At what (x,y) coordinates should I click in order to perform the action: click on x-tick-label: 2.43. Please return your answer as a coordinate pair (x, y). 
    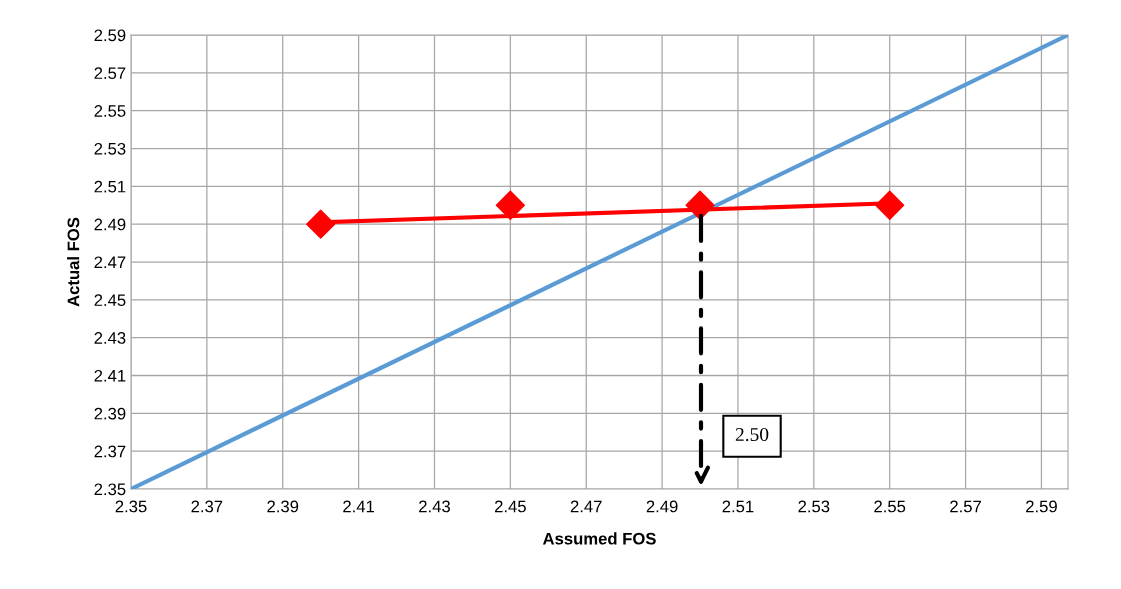
    Looking at the image, I should click on (434, 506).